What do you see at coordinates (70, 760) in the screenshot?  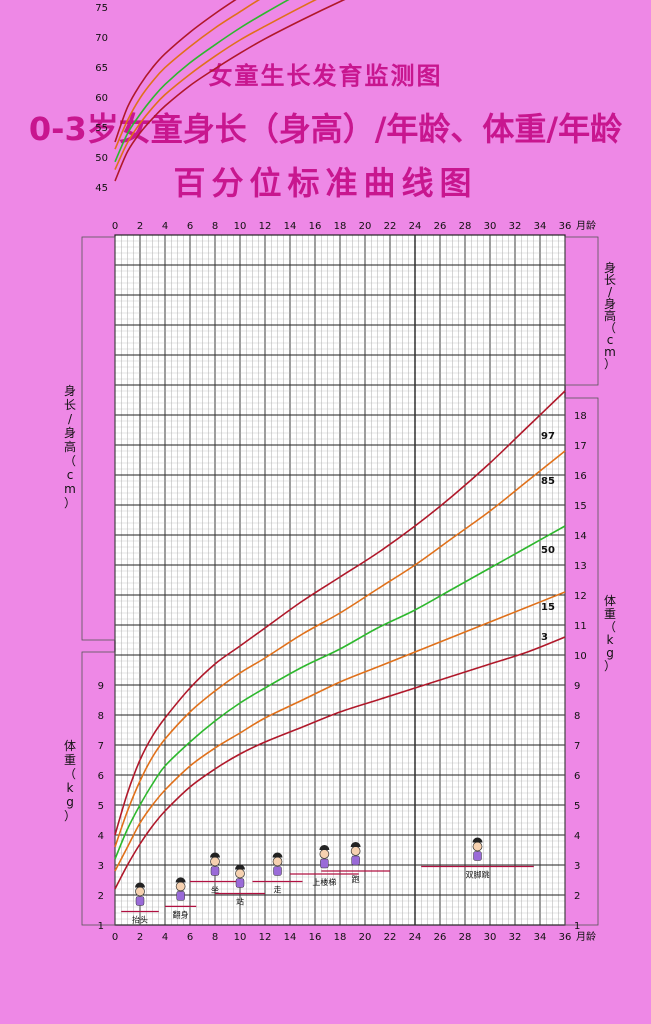 I see `weight-axis-title-left: 重` at bounding box center [70, 760].